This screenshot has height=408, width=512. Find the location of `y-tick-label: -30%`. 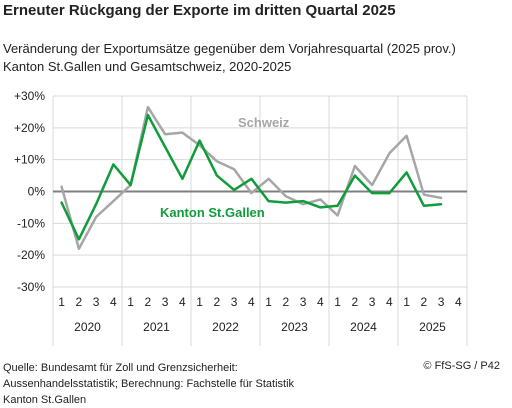

y-tick-label: -30% is located at coordinates (31, 287).